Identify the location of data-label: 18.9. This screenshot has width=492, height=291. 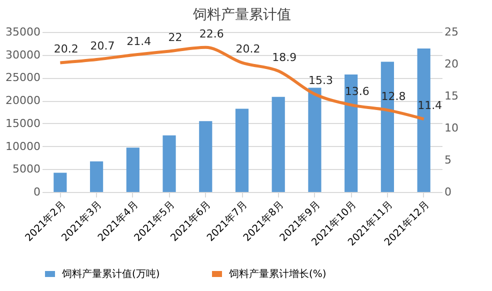
(284, 57).